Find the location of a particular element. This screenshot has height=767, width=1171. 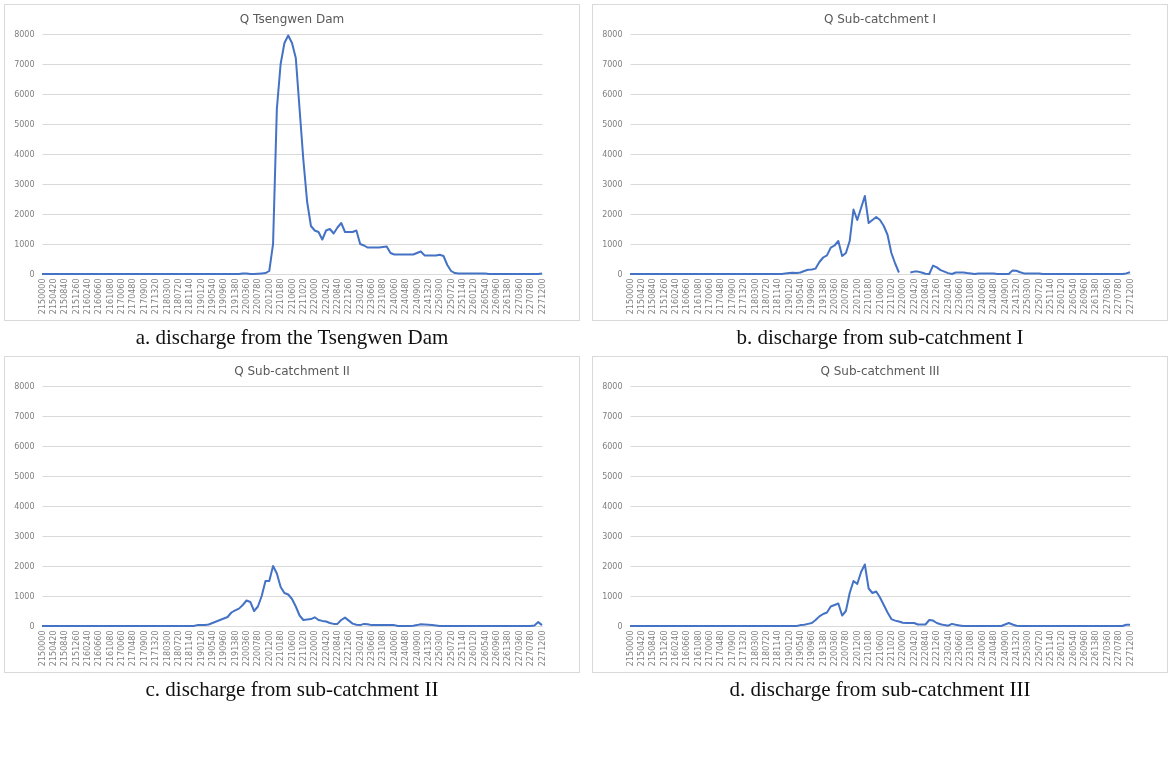

x-tick-label: 2250720 is located at coordinates (451, 648).